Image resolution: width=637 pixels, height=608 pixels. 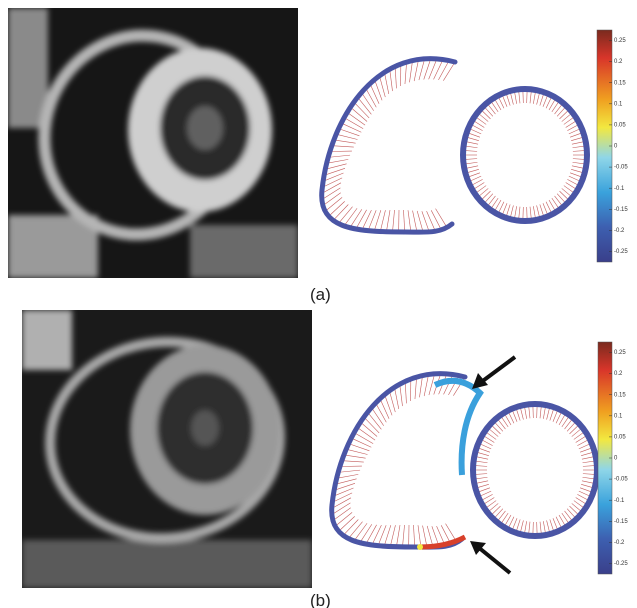 What do you see at coordinates (621, 252) in the screenshot?
I see `colorbar-tick-label: -0.25` at bounding box center [621, 252].